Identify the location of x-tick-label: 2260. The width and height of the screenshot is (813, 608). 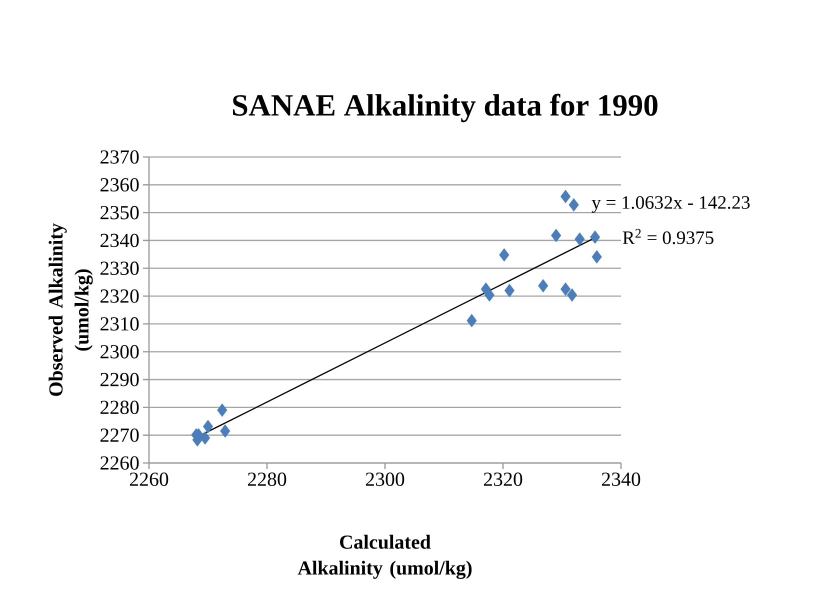
(149, 479).